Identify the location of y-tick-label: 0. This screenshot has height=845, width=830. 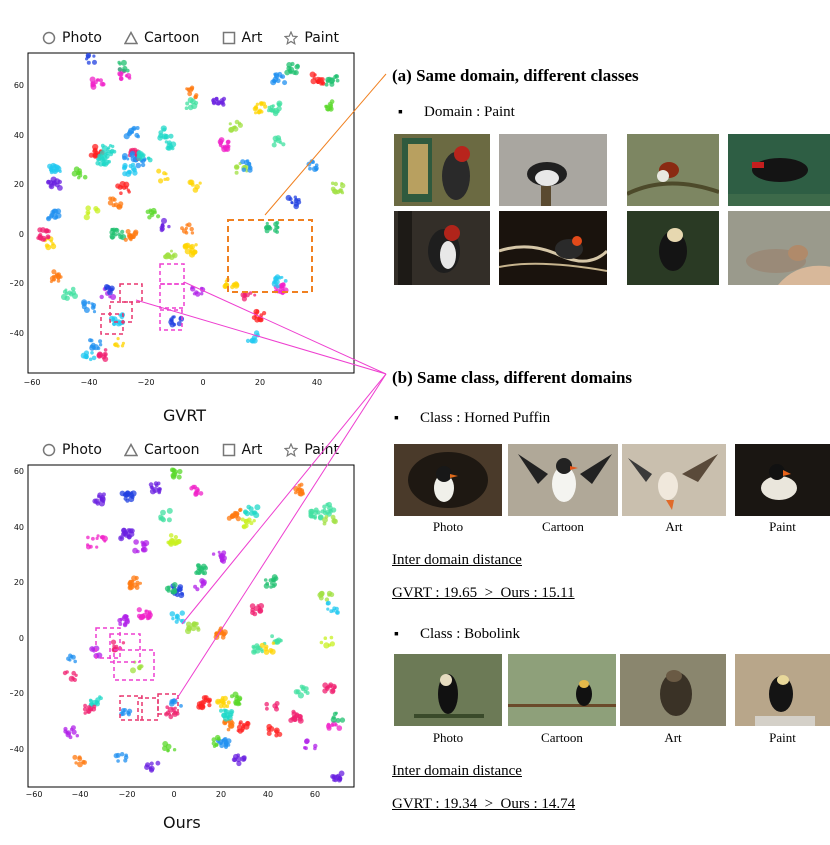
(21, 234).